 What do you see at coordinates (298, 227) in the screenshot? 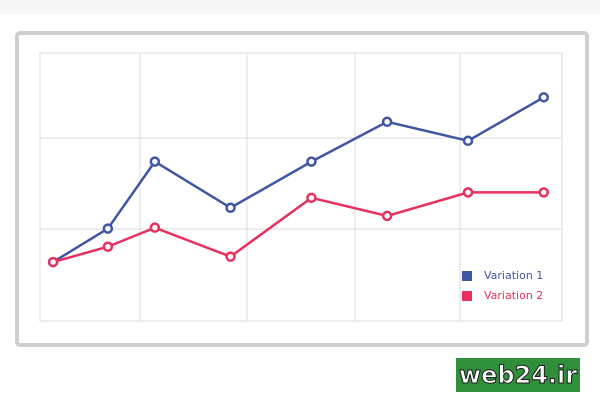
I see `series-line` at bounding box center [298, 227].